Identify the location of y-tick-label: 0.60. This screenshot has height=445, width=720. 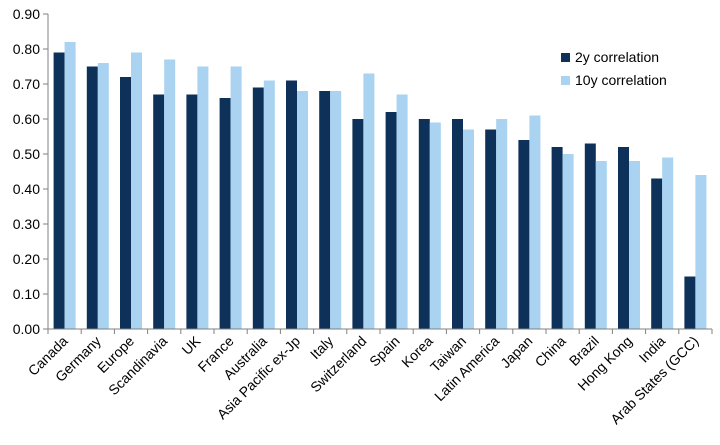
(26, 119).